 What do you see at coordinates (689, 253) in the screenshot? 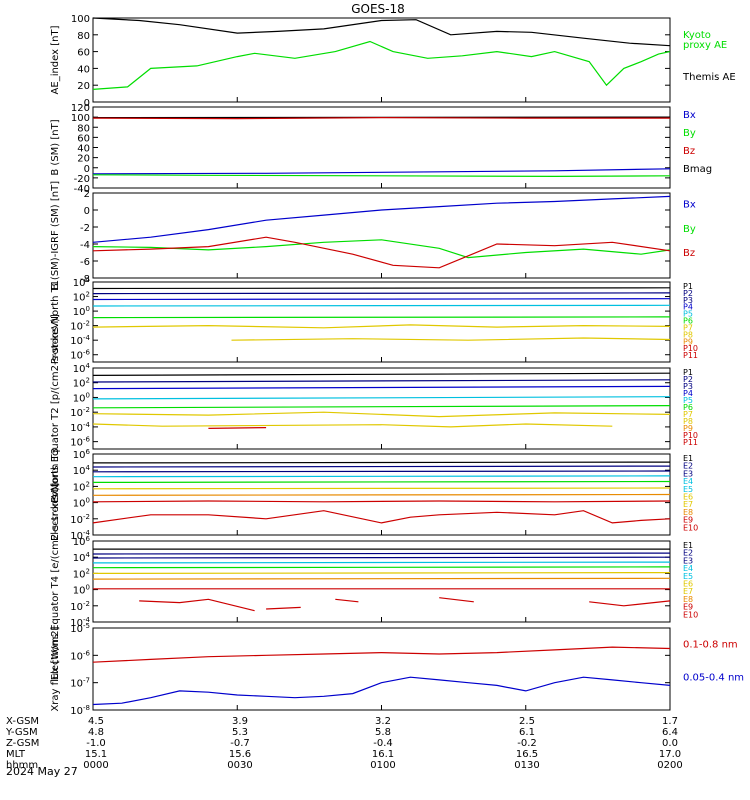
I see `legend-item: Bz` at bounding box center [689, 253].